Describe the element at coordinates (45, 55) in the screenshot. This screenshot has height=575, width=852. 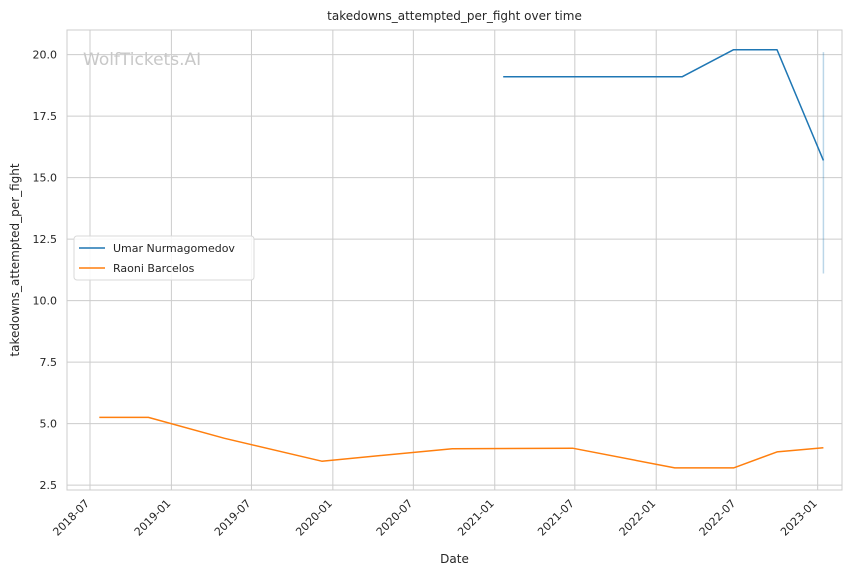
I see `y-tick-label: 20.0` at that location.